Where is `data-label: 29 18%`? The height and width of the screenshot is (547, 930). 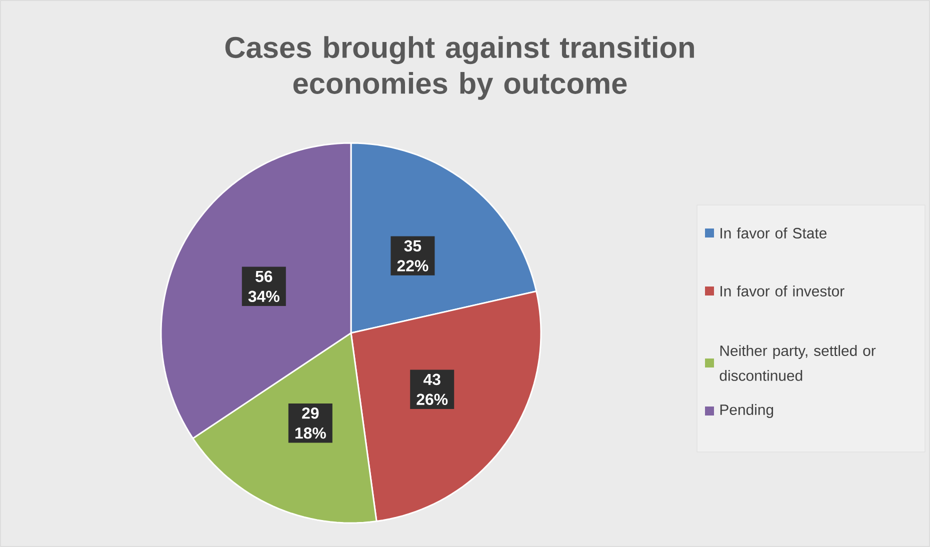
data-label: 29 18% is located at coordinates (310, 423).